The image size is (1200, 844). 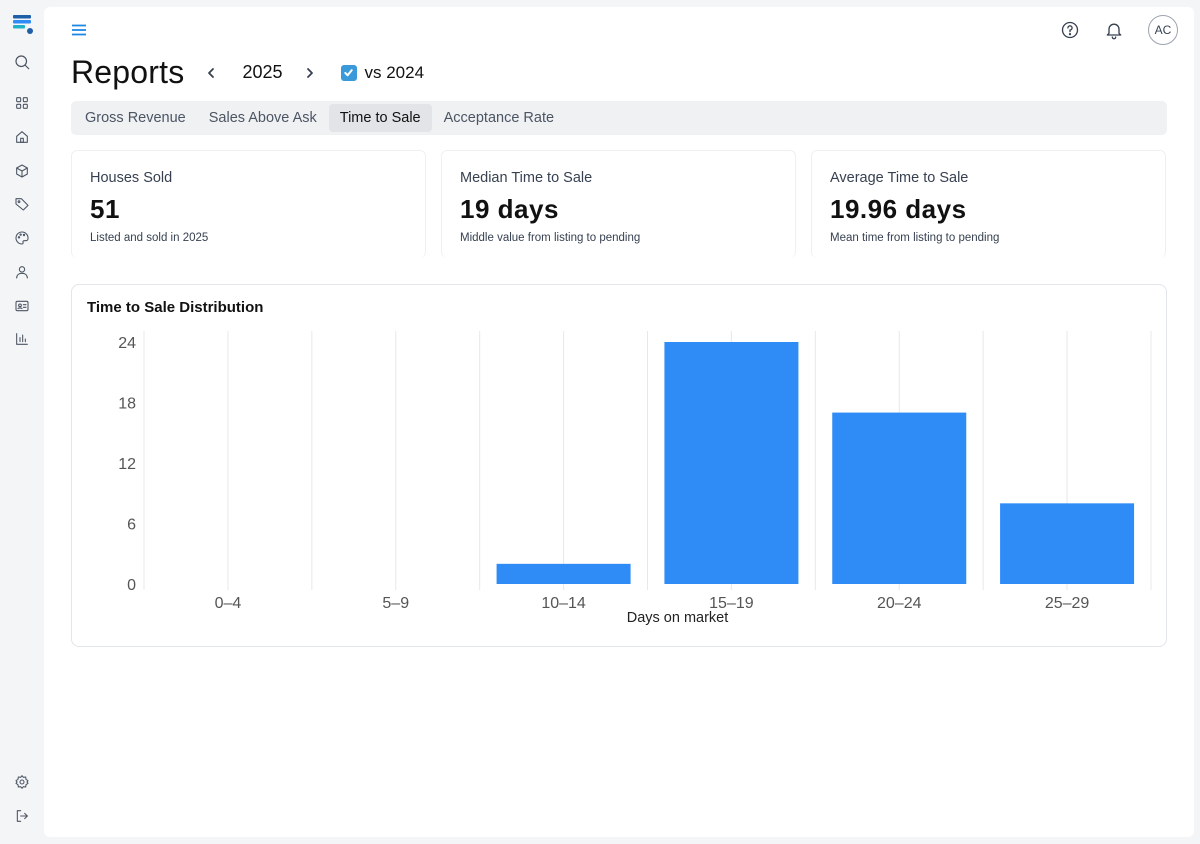 I want to click on chevron-left-icon, so click(x=211, y=72).